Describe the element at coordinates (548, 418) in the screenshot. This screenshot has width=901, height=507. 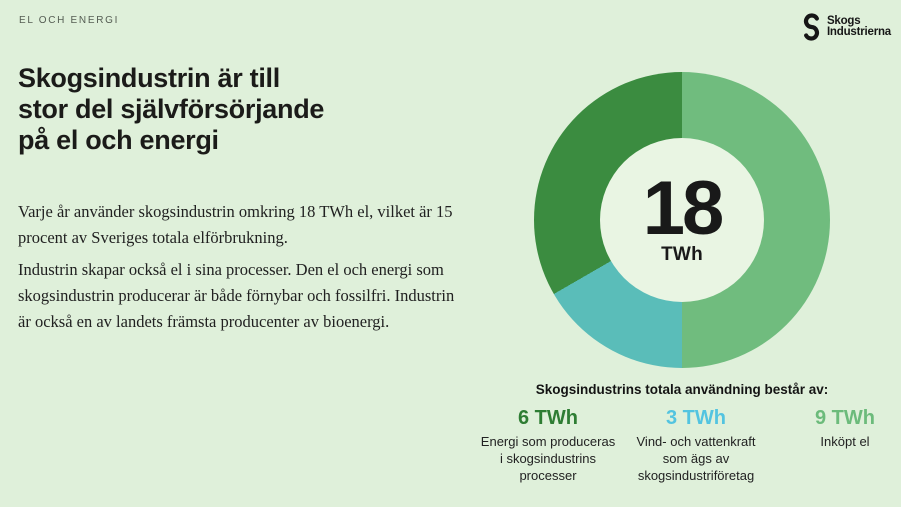
I see `legend-value: 6 TWh` at that location.